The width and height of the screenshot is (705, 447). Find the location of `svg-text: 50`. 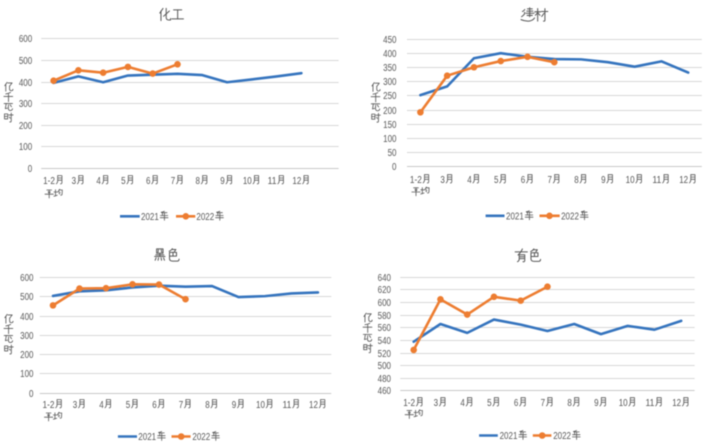

svg-text: 50 is located at coordinates (392, 153).